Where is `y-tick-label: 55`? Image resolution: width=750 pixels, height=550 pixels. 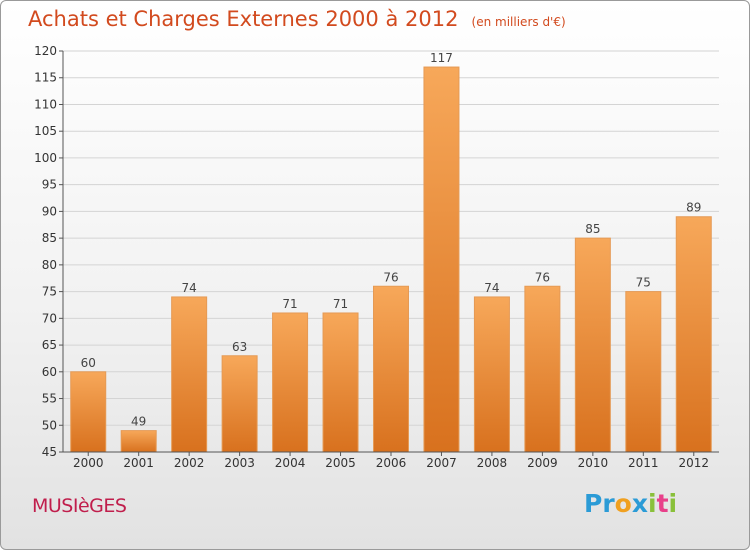 y-tick-label: 55 is located at coordinates (49, 399).